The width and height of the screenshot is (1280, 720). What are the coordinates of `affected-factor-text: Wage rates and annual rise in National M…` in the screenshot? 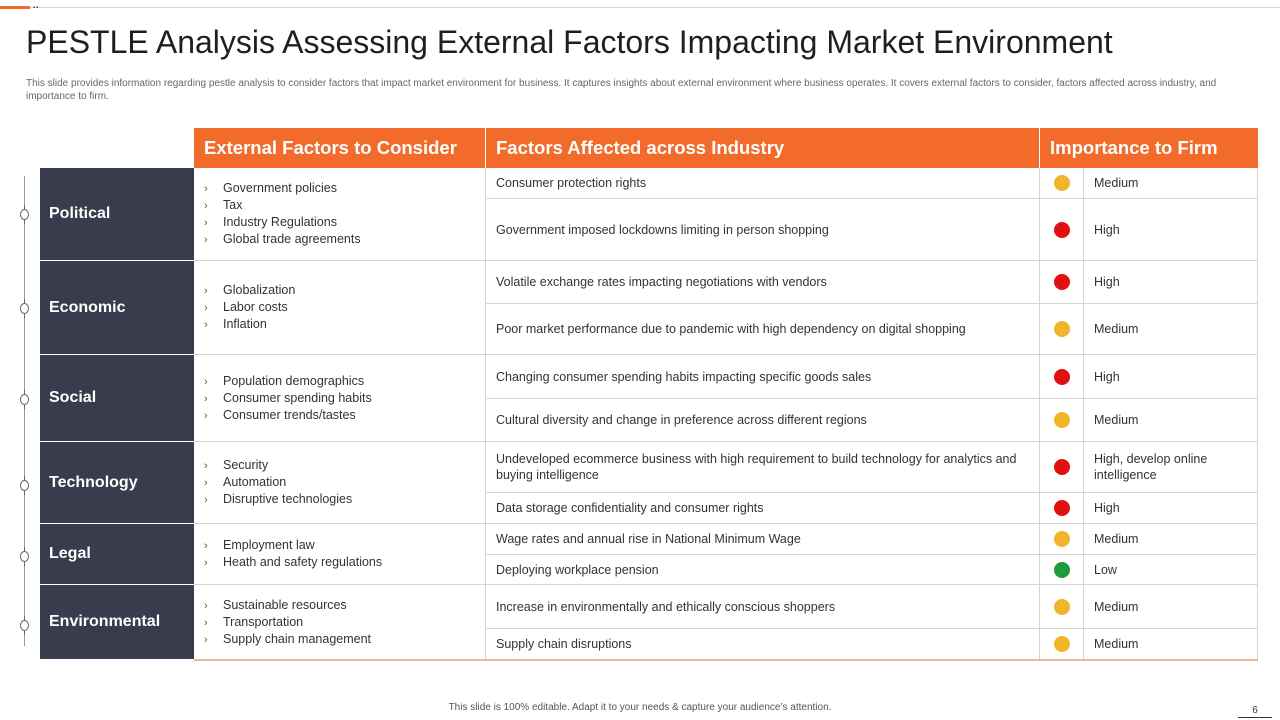 It's located at (648, 539).